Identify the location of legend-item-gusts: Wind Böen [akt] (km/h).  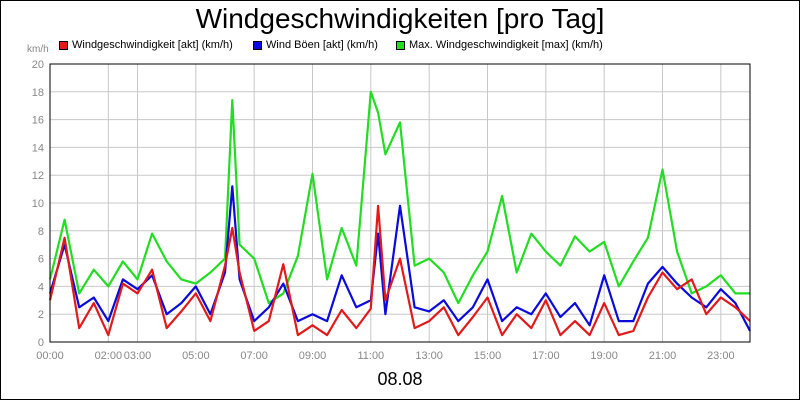
(315, 45).